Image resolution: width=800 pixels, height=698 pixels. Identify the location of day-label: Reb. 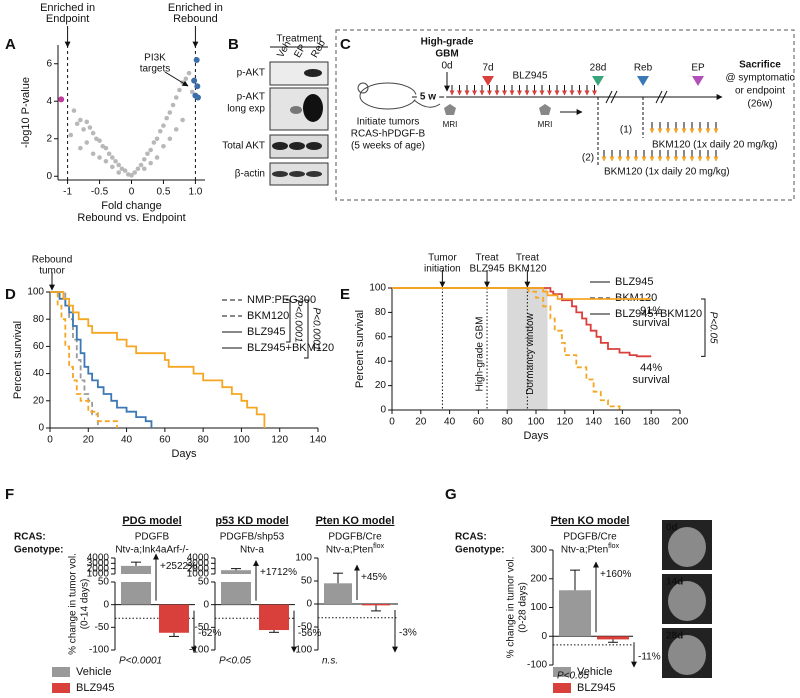
(643, 68).